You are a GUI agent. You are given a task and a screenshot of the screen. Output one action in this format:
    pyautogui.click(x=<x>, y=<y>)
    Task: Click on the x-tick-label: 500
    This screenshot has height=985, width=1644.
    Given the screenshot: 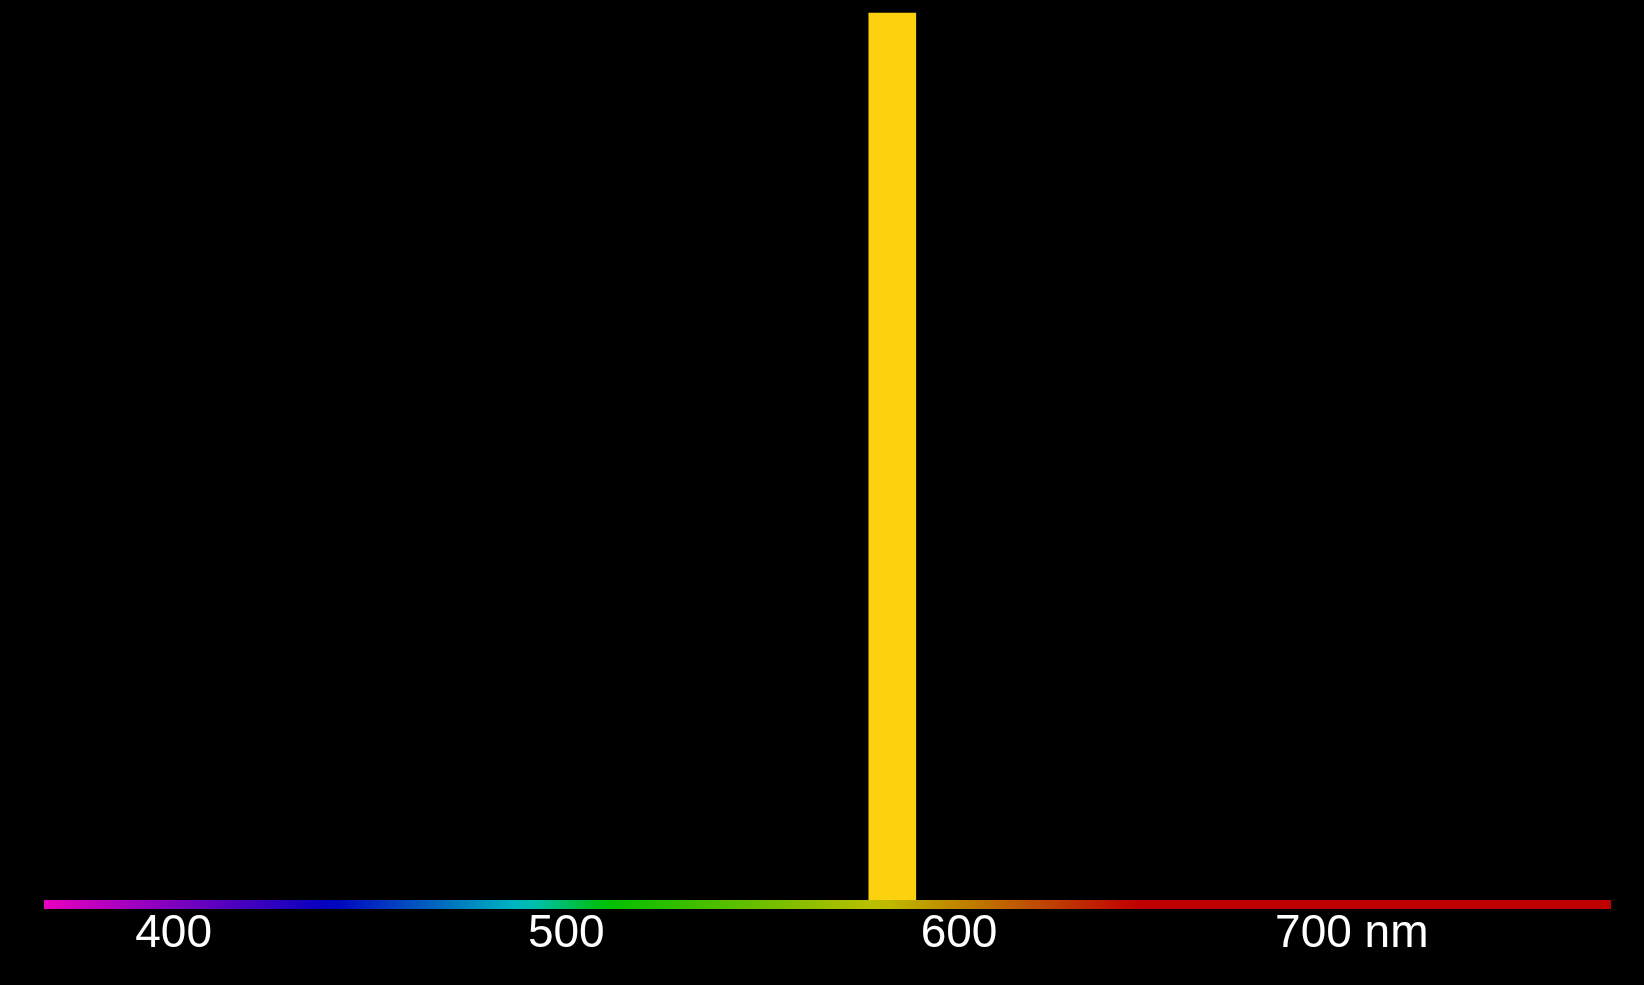 What is the action you would take?
    pyautogui.click(x=566, y=931)
    